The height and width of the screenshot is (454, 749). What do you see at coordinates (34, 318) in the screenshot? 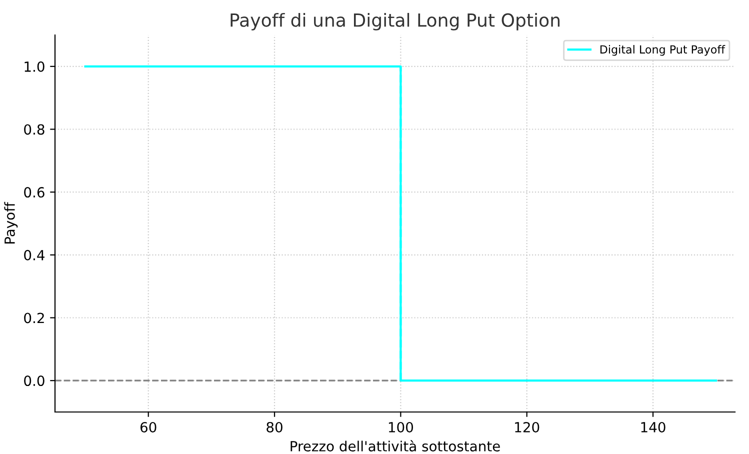
I see `y-tick-label: 0.2` at bounding box center [34, 318].